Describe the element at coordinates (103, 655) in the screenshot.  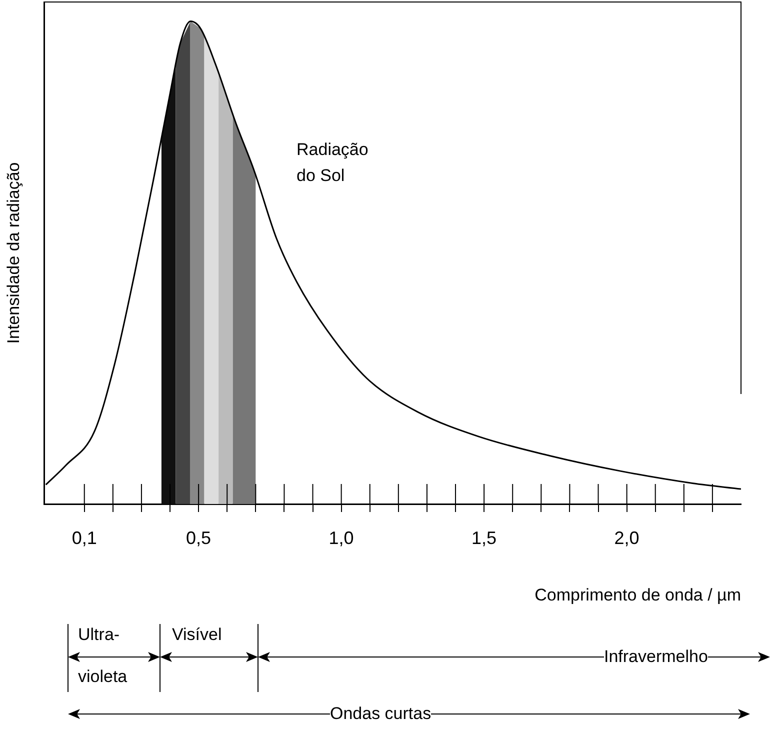
I see `text: Ultra-violeta` at that location.